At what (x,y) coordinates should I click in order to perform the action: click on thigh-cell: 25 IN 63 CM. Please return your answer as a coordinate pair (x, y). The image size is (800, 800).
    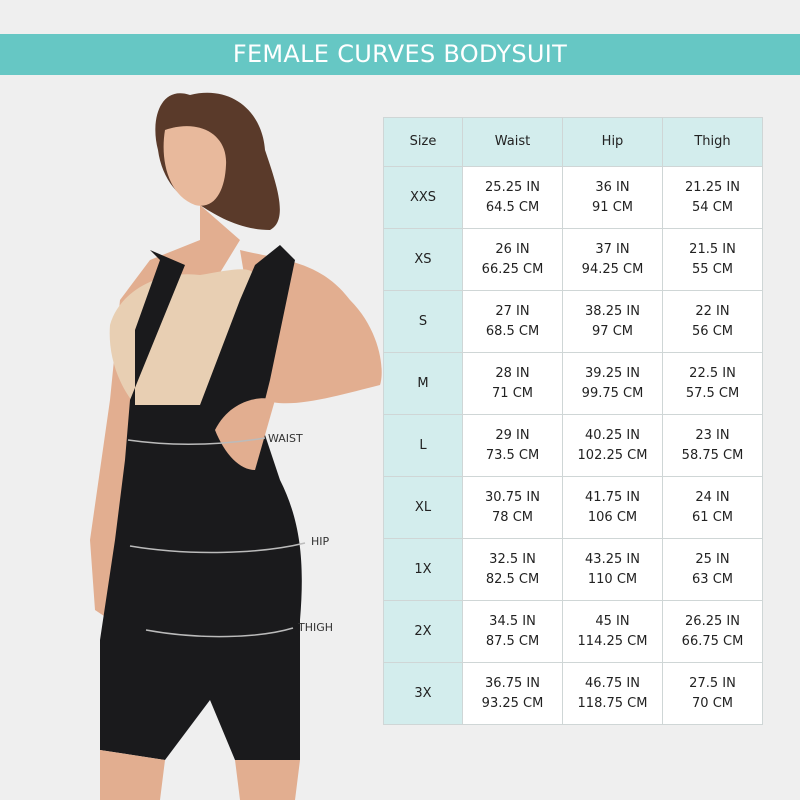
    Looking at the image, I should click on (712, 569).